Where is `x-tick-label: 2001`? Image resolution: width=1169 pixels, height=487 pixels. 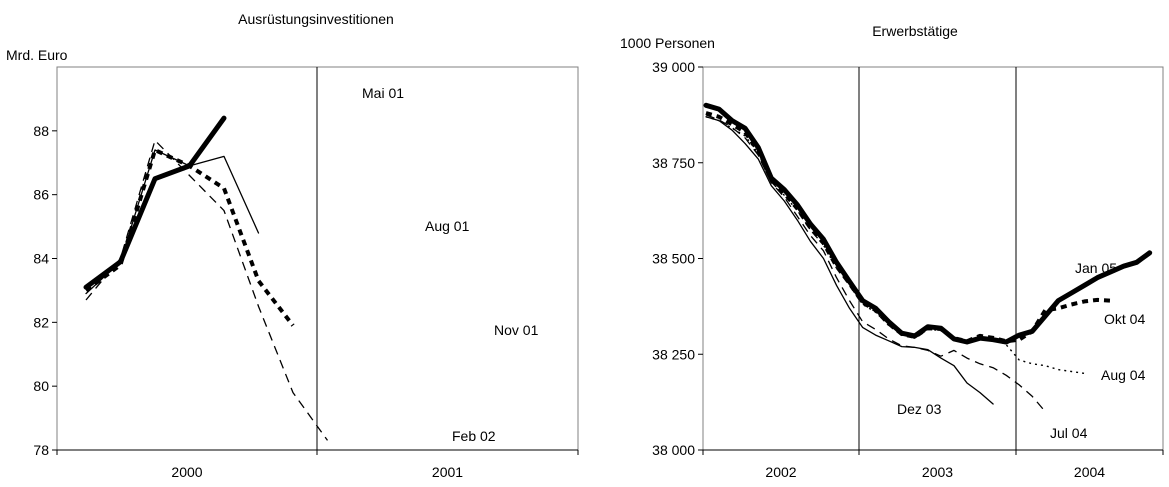
x-tick-label: 2001 is located at coordinates (447, 472).